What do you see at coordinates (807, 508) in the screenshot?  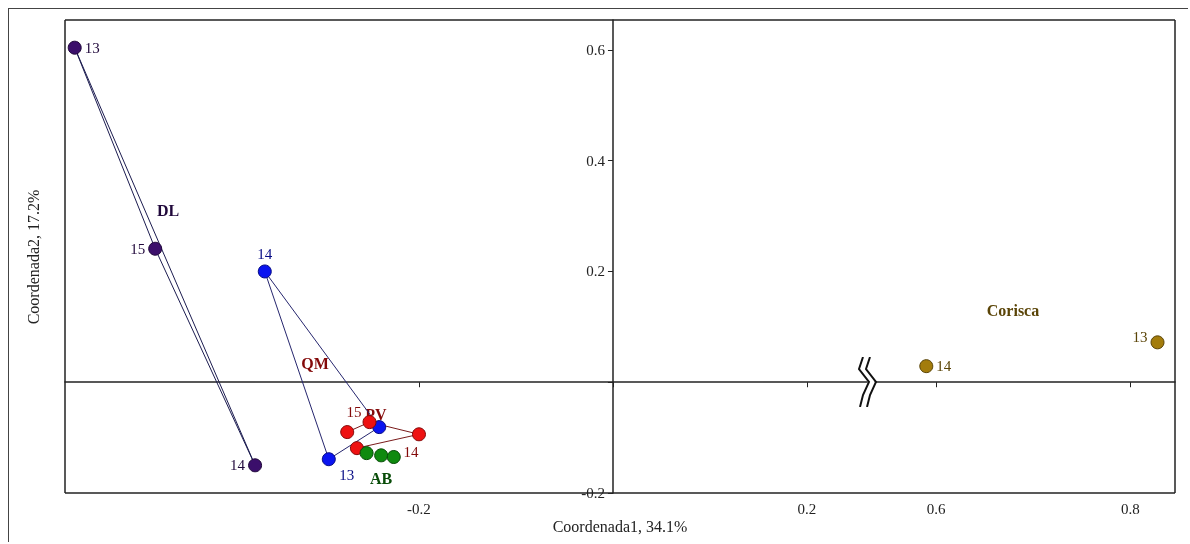 I see `x-tick-label: 0.2` at bounding box center [807, 508].